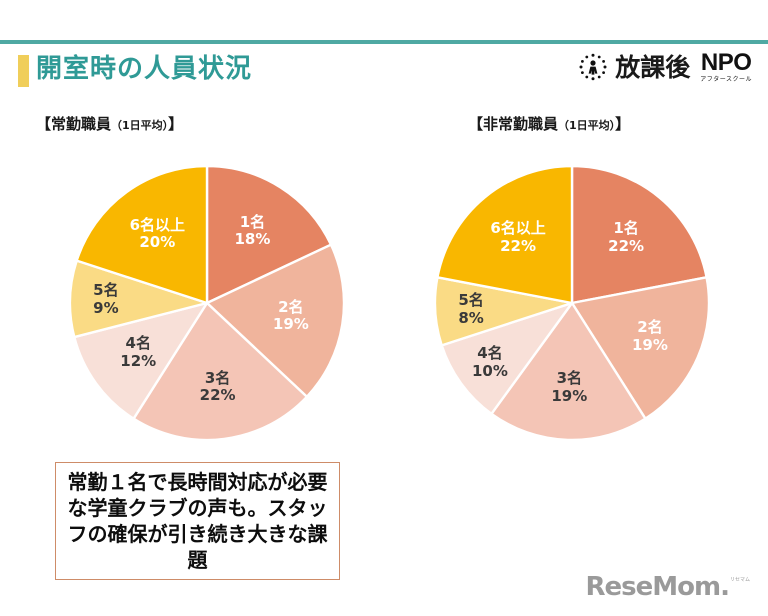 Image resolution: width=768 pixels, height=616 pixels. What do you see at coordinates (513, 124) in the screenshot?
I see `heading-main-text: 【非常勤職員` at bounding box center [513, 124].